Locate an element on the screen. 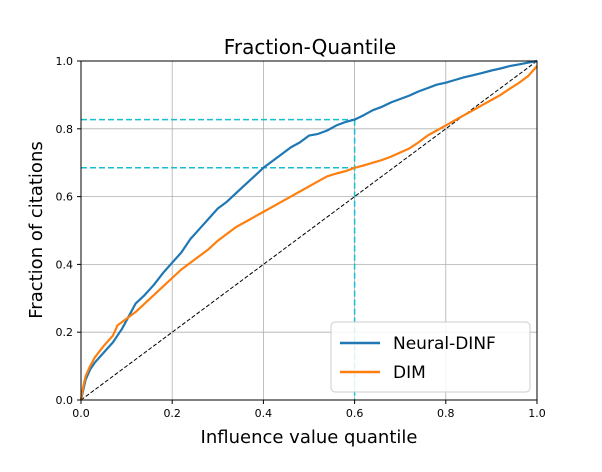  y-axis-label: Fraction of citations is located at coordinates (36, 230).